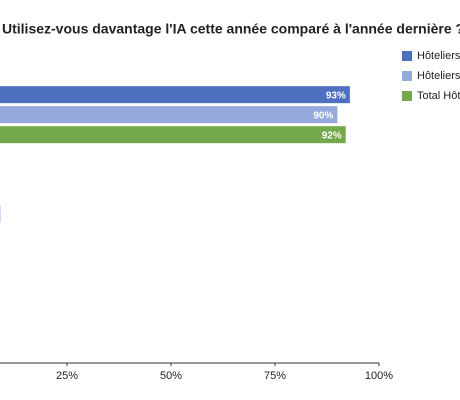 The height and width of the screenshot is (400, 460). Describe the element at coordinates (323, 115) in the screenshot. I see `value-label: 90%` at that location.